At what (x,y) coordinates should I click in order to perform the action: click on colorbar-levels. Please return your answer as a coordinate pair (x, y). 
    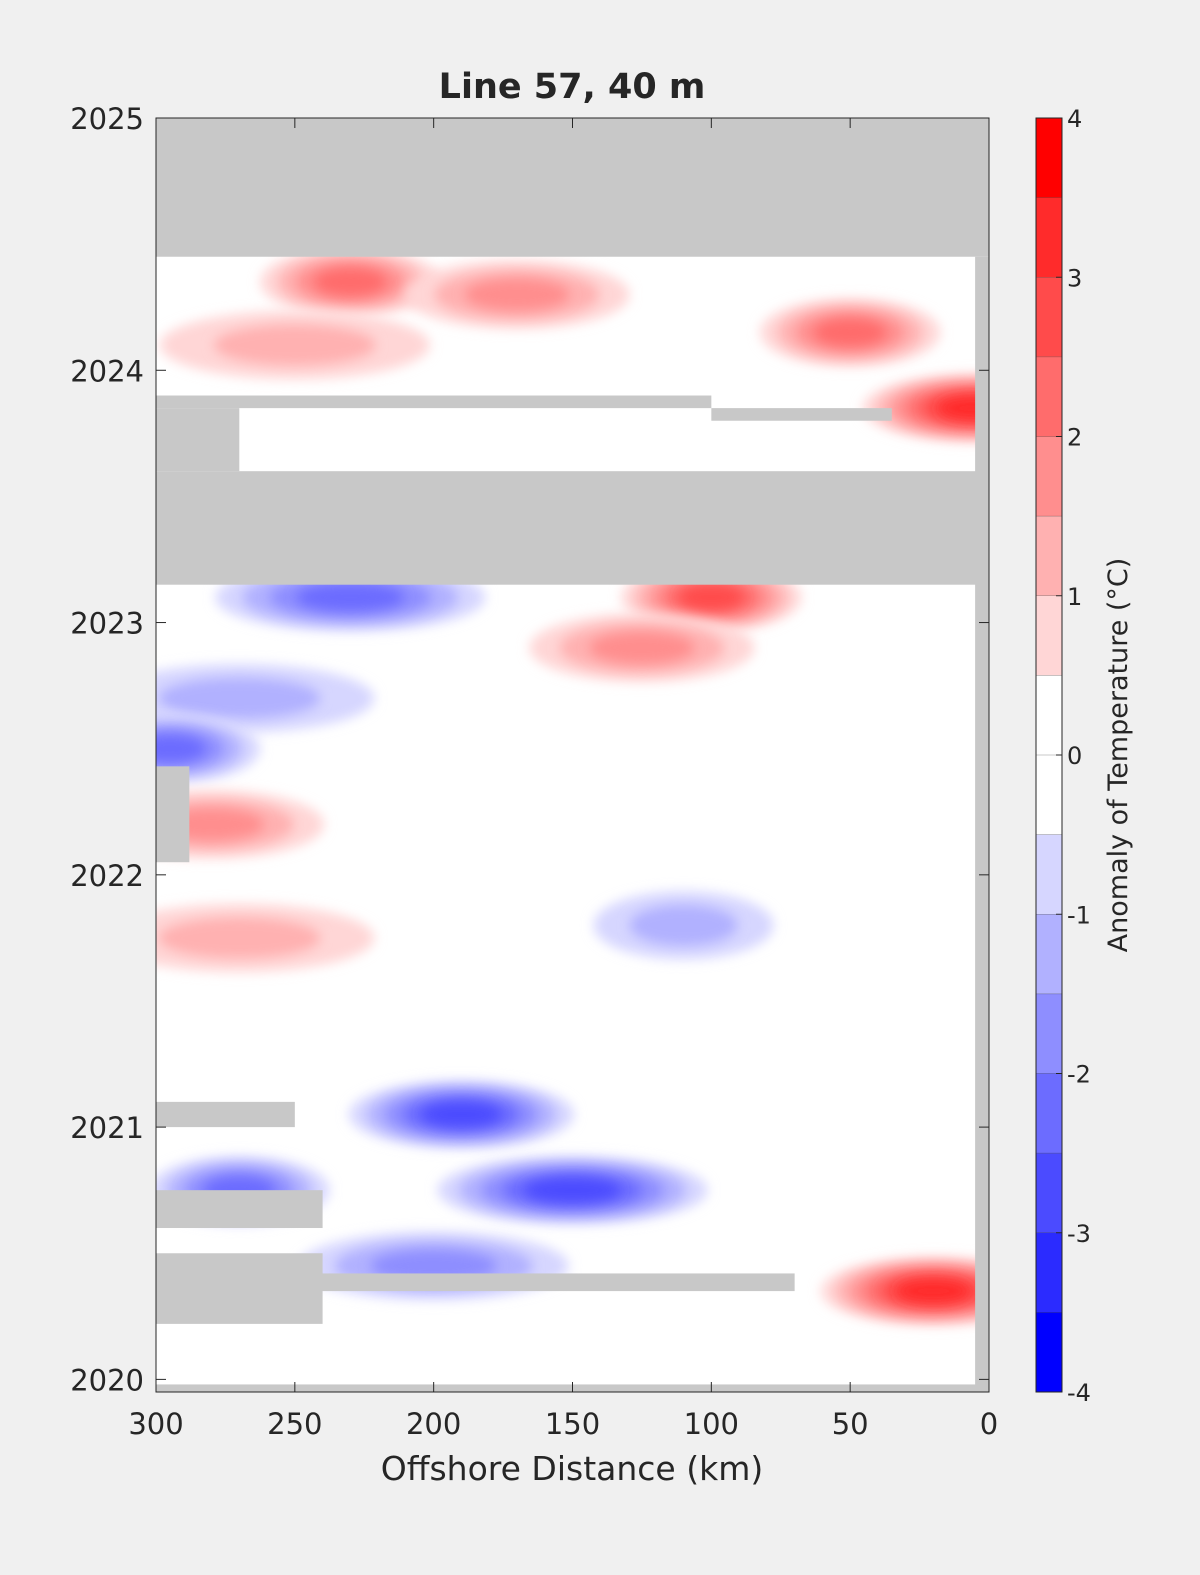
    Looking at the image, I should click on (1049, 755).